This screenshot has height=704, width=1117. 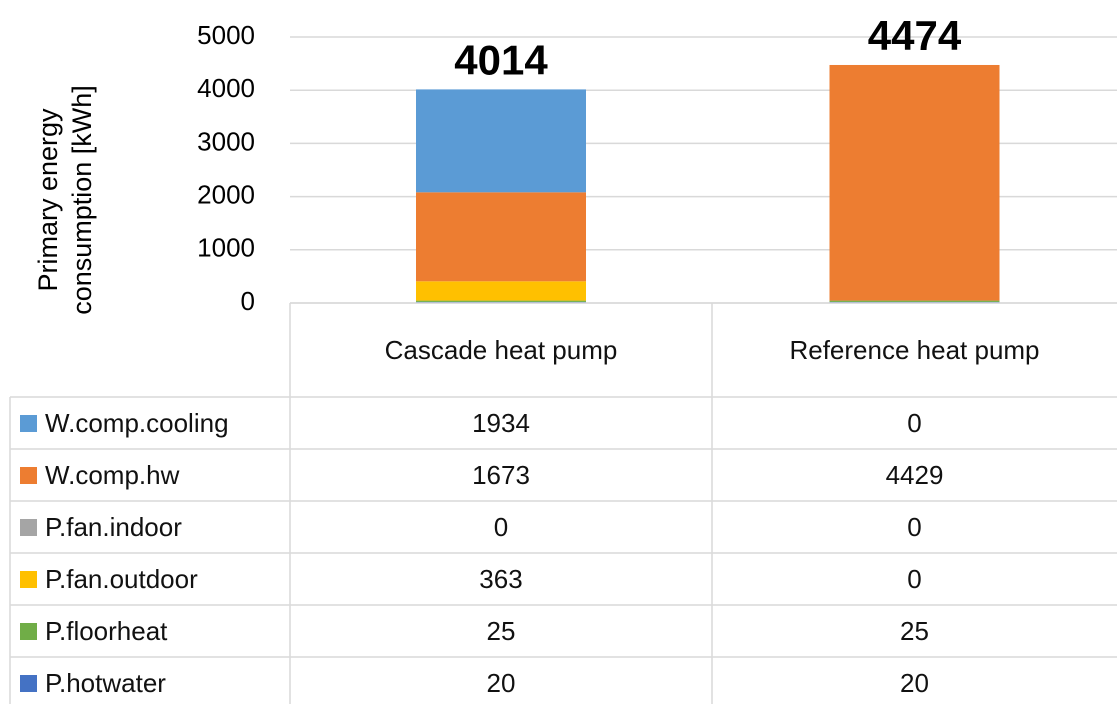 I want to click on legend-entry: P.fan.indoor, so click(x=150, y=527).